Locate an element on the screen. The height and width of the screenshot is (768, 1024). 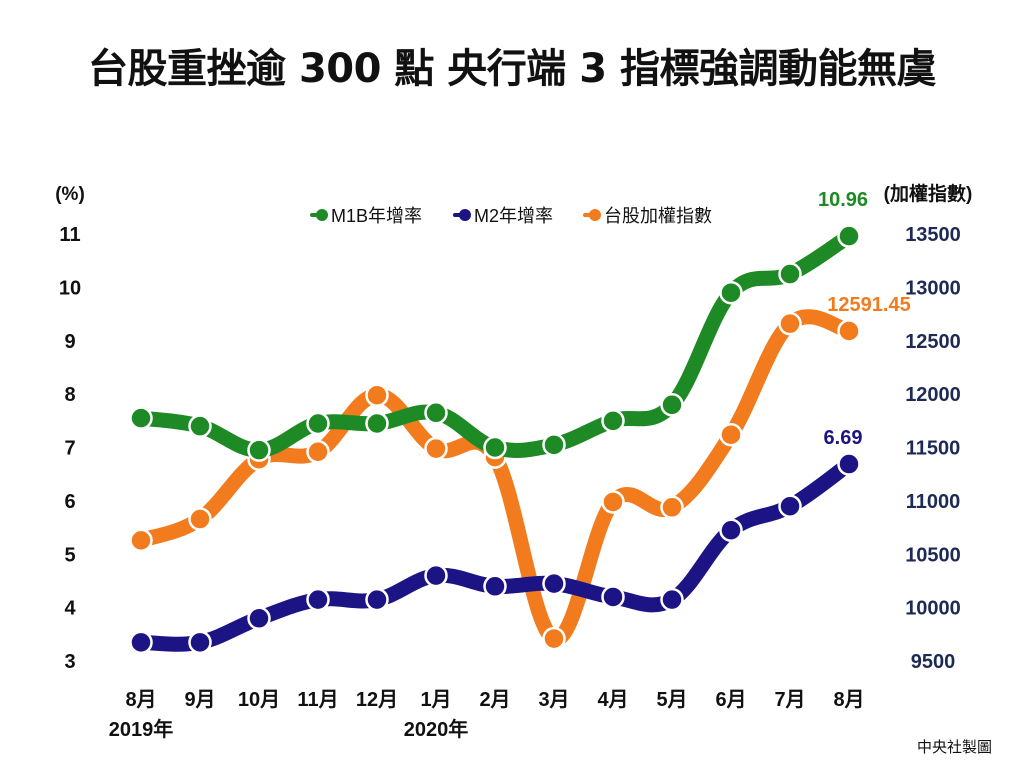
source-credit: 中央社製圖 is located at coordinates (954, 747).